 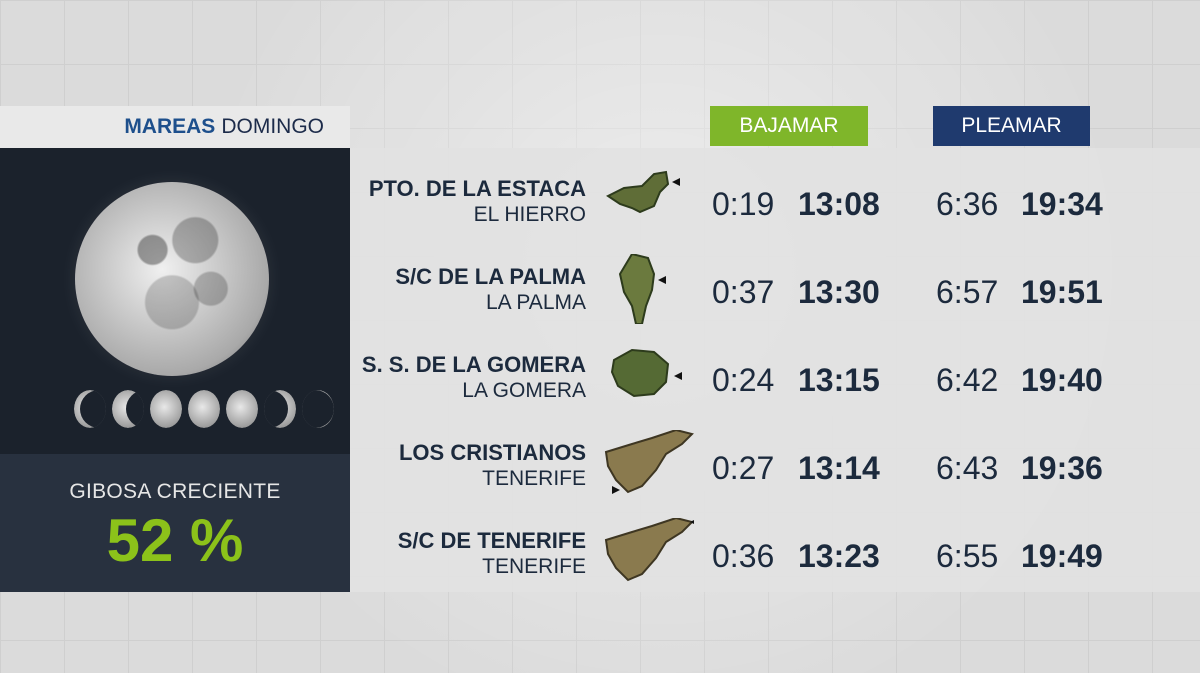 I want to click on low-tide-time-2: 13:15, so click(x=839, y=380).